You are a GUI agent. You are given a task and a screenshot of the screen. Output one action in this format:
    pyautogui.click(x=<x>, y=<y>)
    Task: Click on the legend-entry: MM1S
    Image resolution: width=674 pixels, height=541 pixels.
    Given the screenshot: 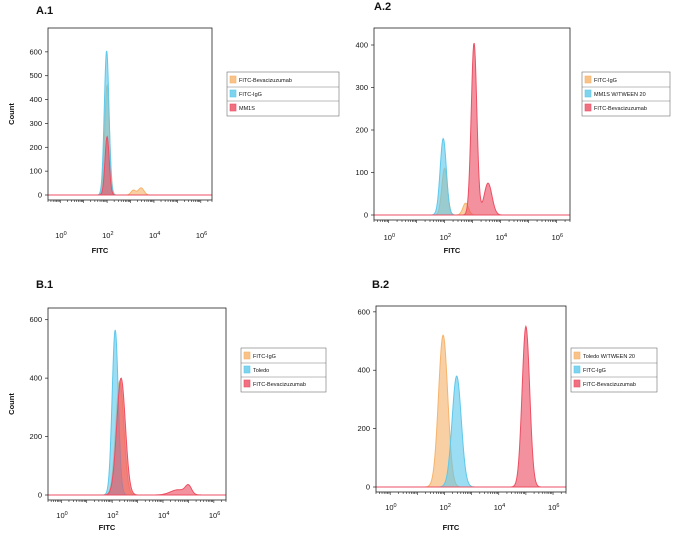 What is the action you would take?
    pyautogui.click(x=247, y=109)
    